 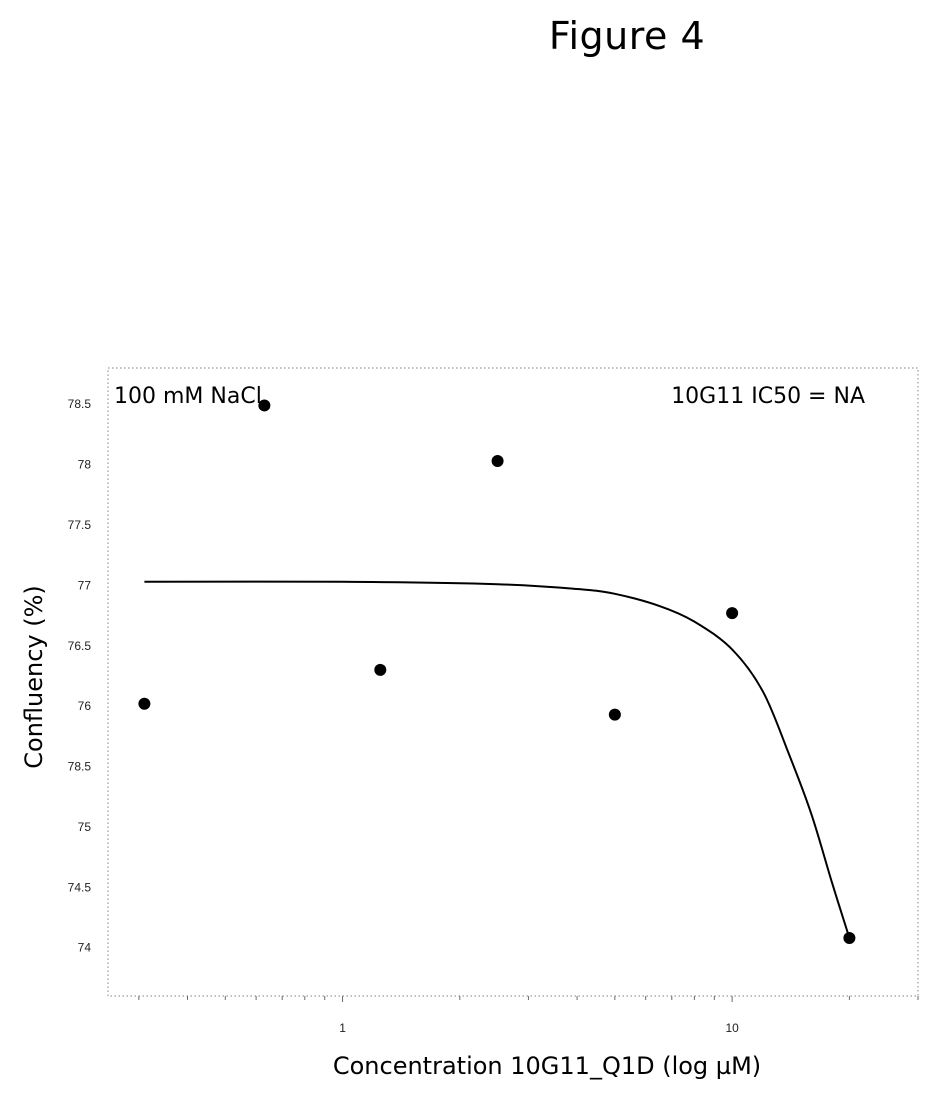 I want to click on y-tick-label: 76, so click(x=85, y=706).